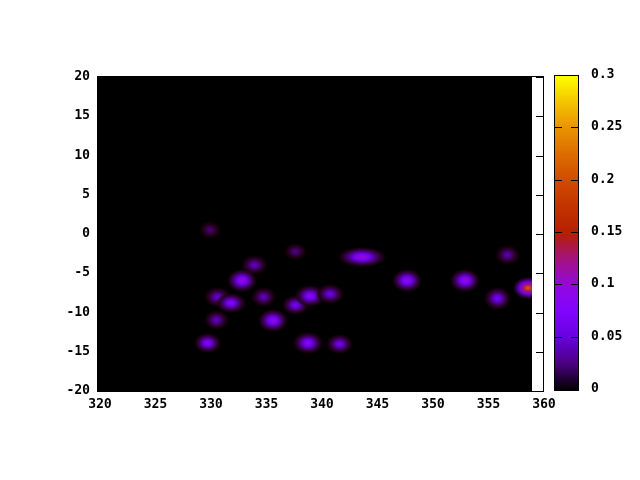 Image resolution: width=640 pixels, height=480 pixels. I want to click on x-tick-label: 350, so click(433, 404).